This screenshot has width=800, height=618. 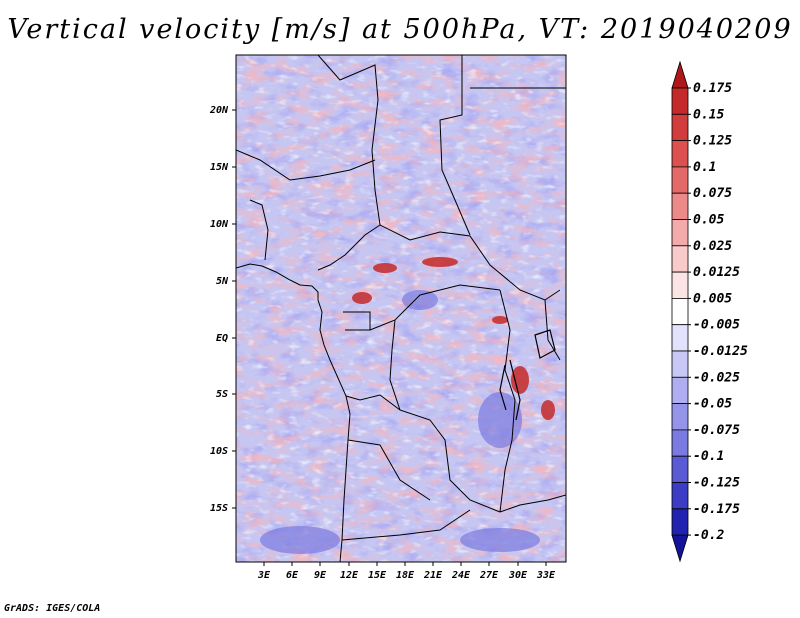 What do you see at coordinates (716, 509) in the screenshot?
I see `colorbar-label: -0.175` at bounding box center [716, 509].